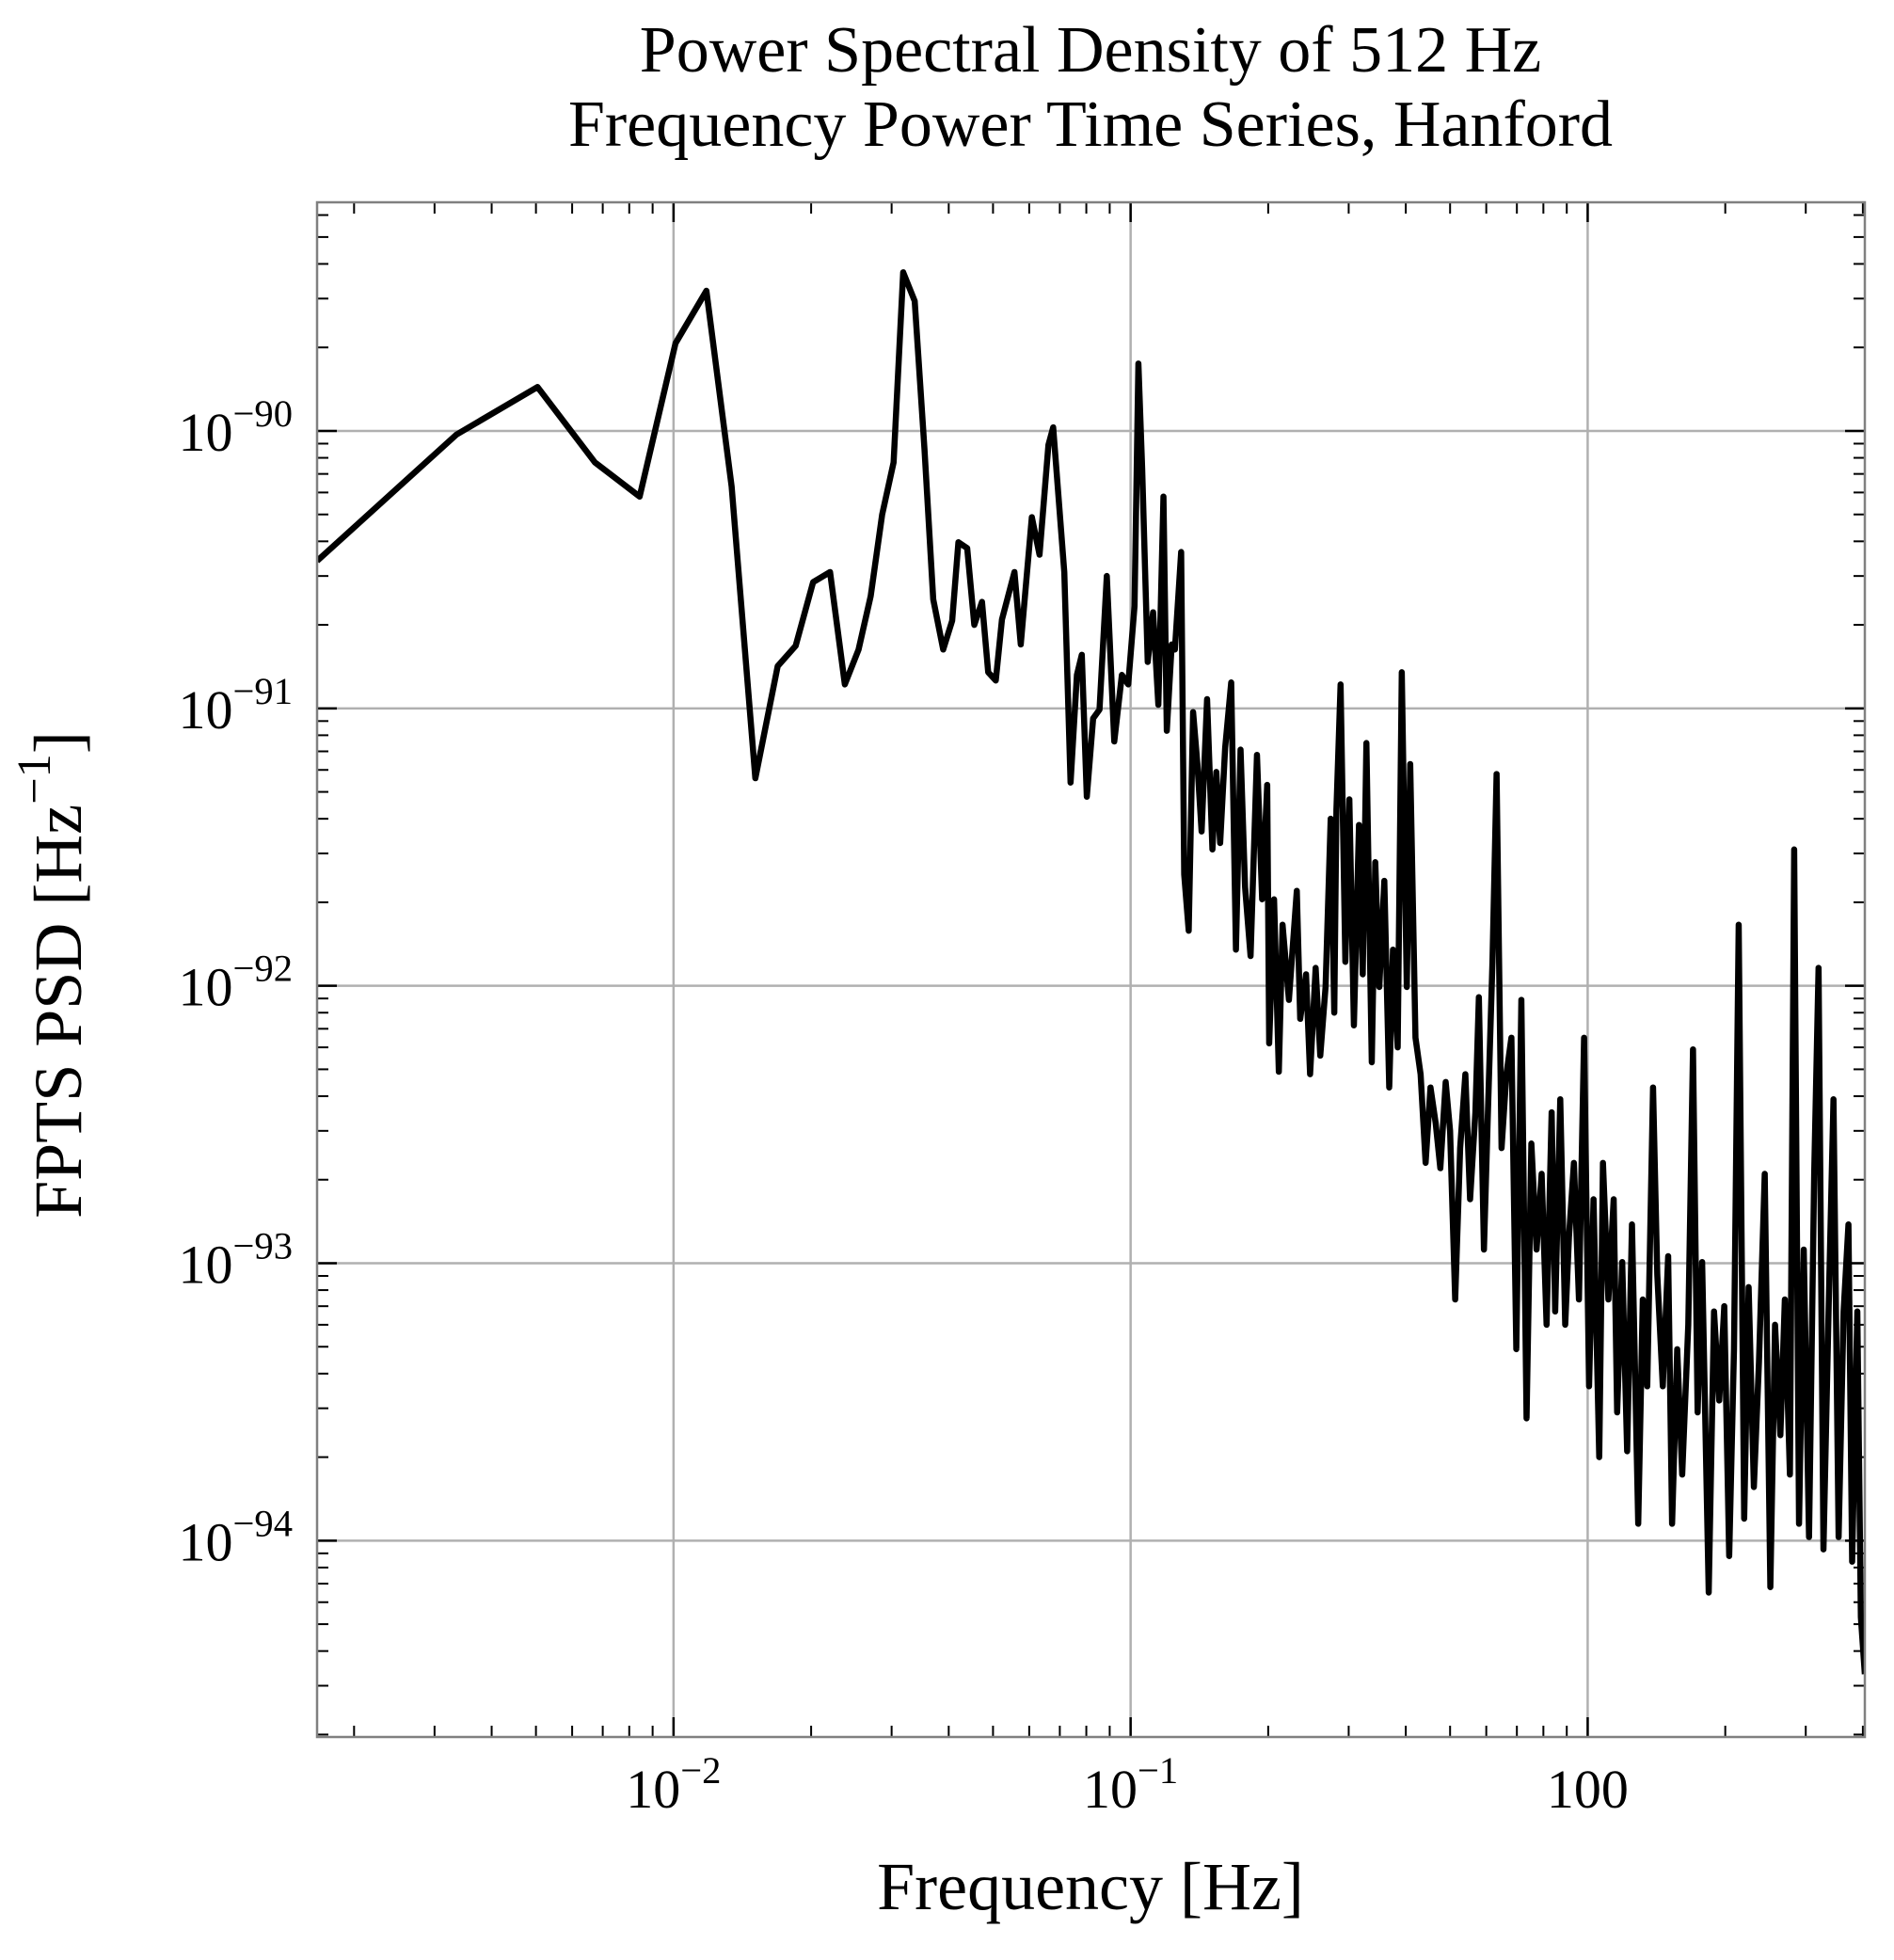  What do you see at coordinates (1090, 125) in the screenshot?
I see `chart-title: Frequency Power Time Series, Hanford` at bounding box center [1090, 125].